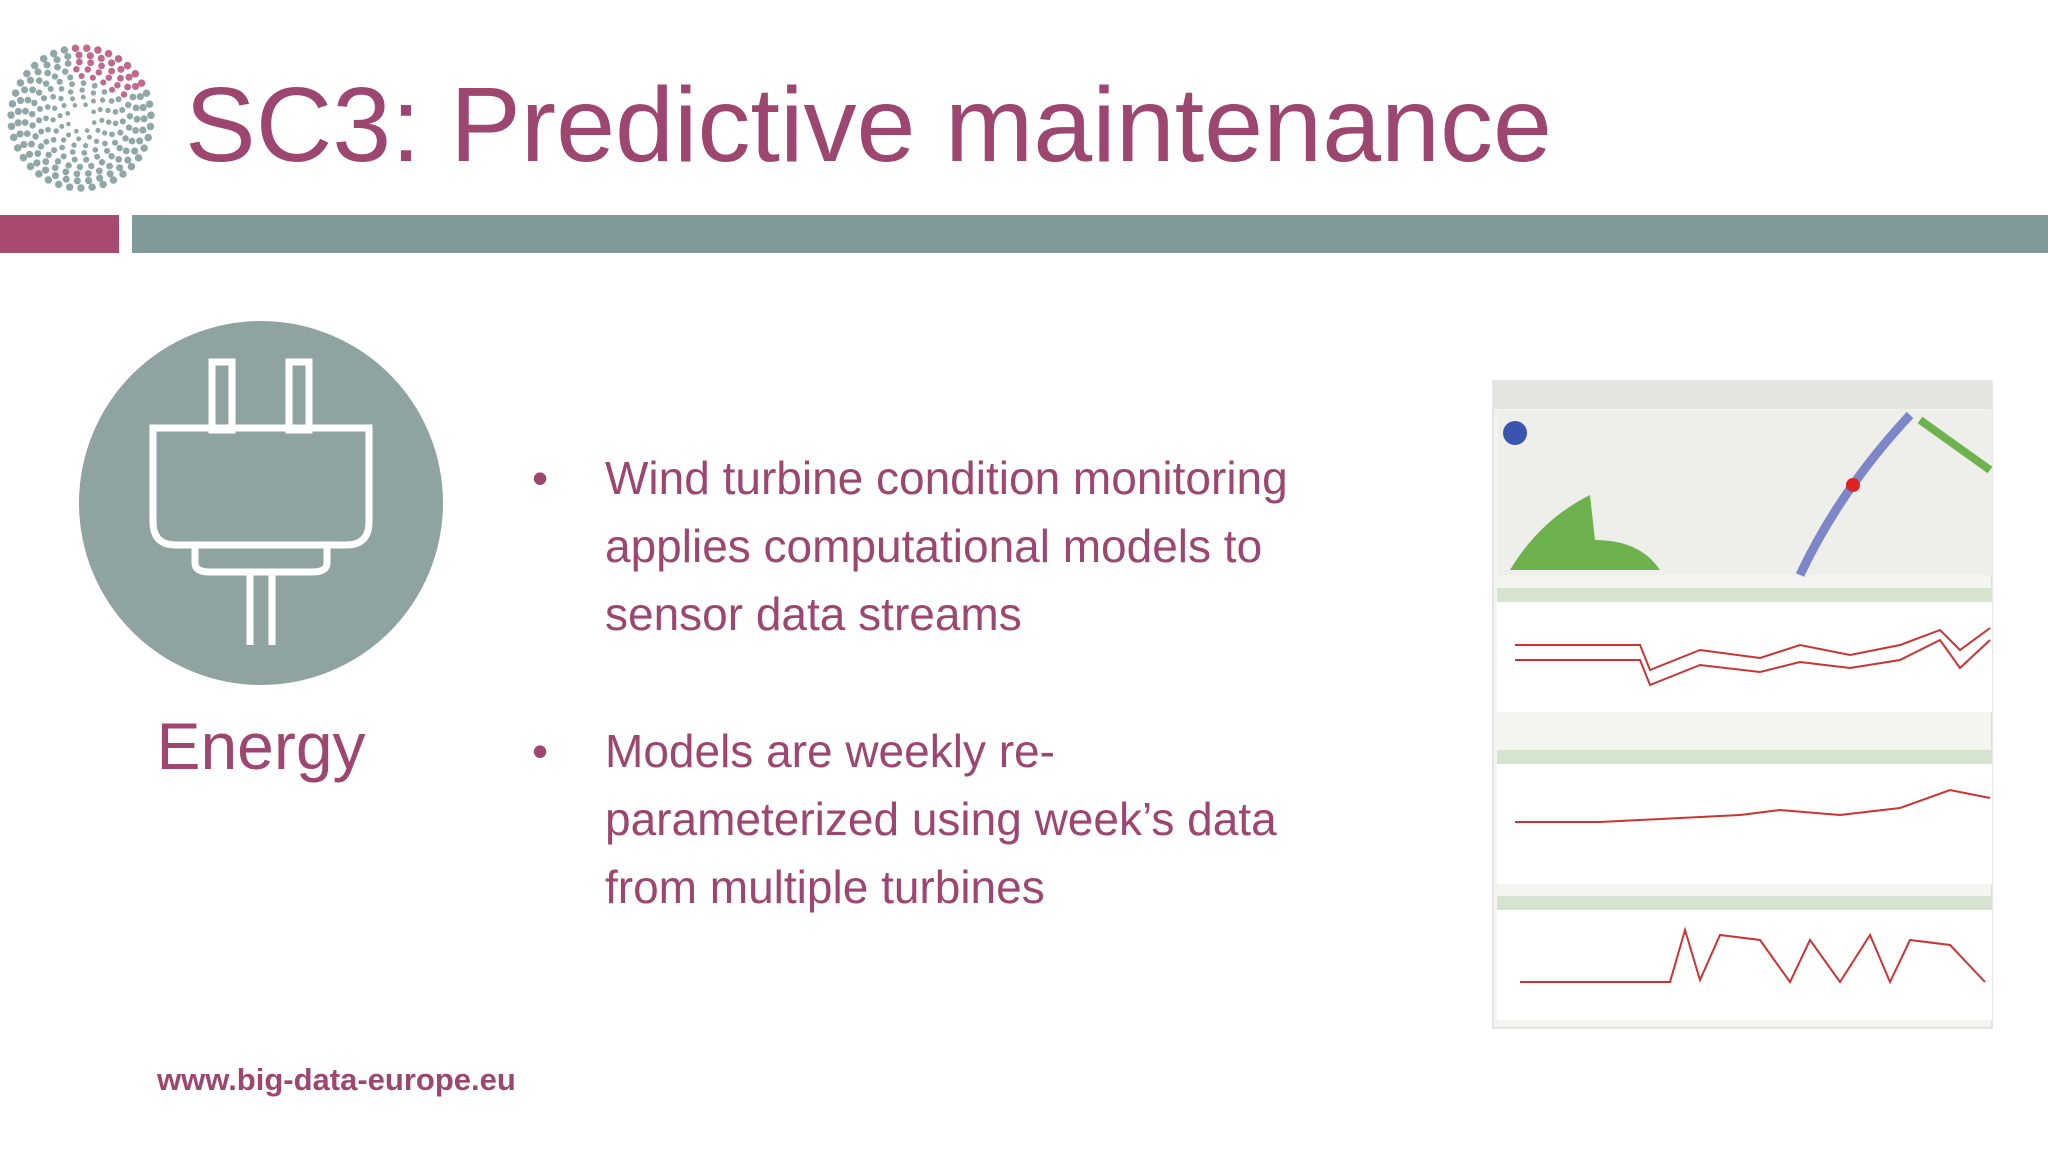 The height and width of the screenshot is (1152, 2048). What do you see at coordinates (946, 478) in the screenshot?
I see `bullet-line: Wind turbine condition monitoring` at bounding box center [946, 478].